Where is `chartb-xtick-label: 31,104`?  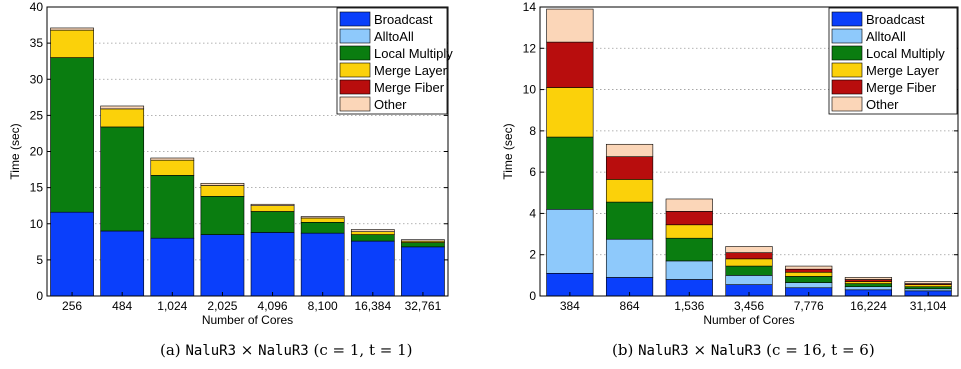 chartb-xtick-label: 31,104 is located at coordinates (928, 306).